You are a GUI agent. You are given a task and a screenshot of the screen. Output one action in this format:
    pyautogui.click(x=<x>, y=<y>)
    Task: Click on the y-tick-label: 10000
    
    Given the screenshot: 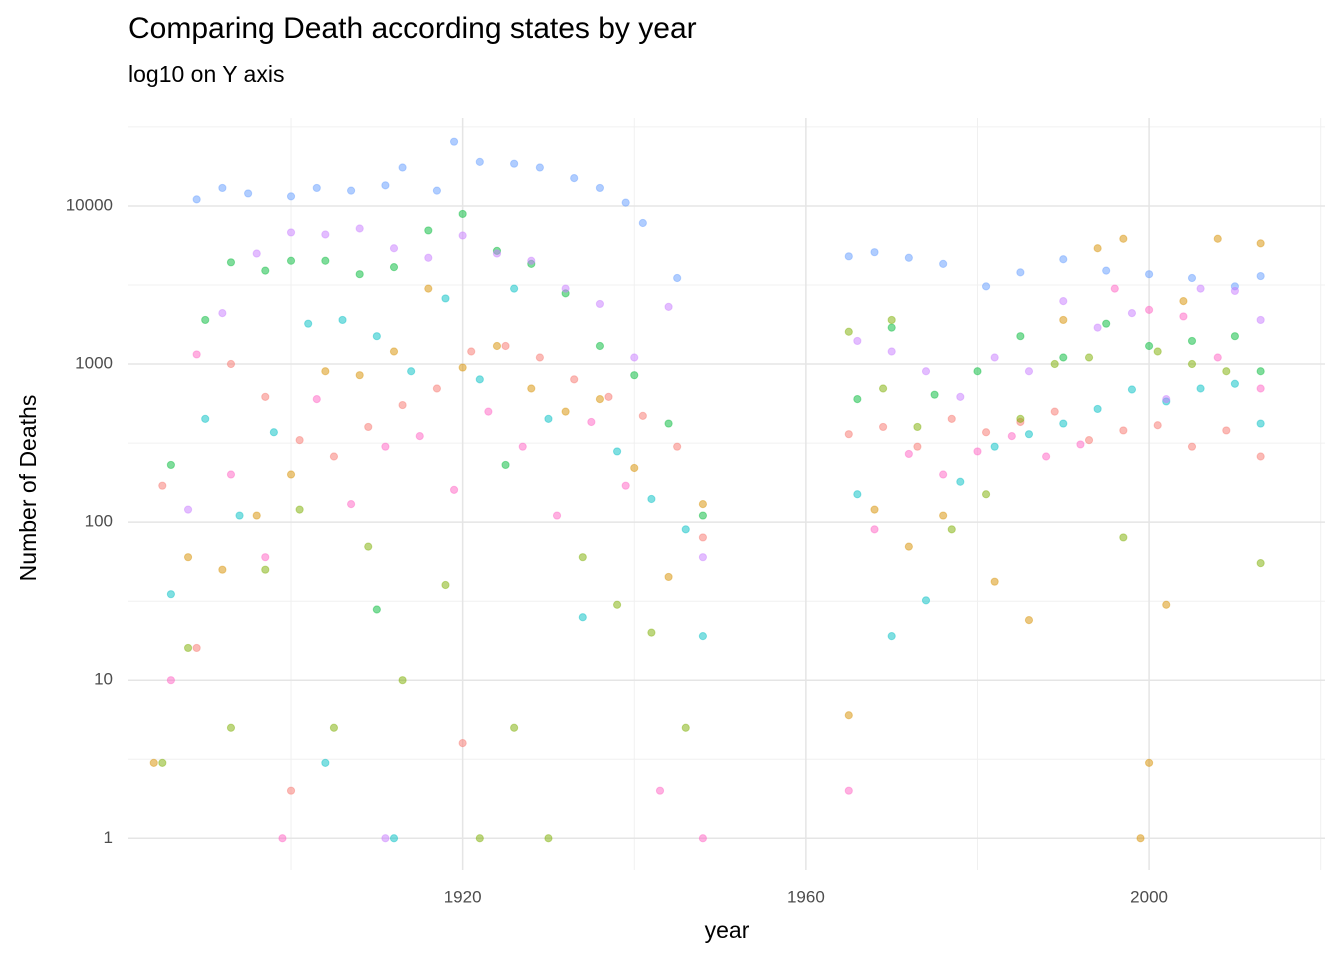 What is the action you would take?
    pyautogui.click(x=89, y=204)
    